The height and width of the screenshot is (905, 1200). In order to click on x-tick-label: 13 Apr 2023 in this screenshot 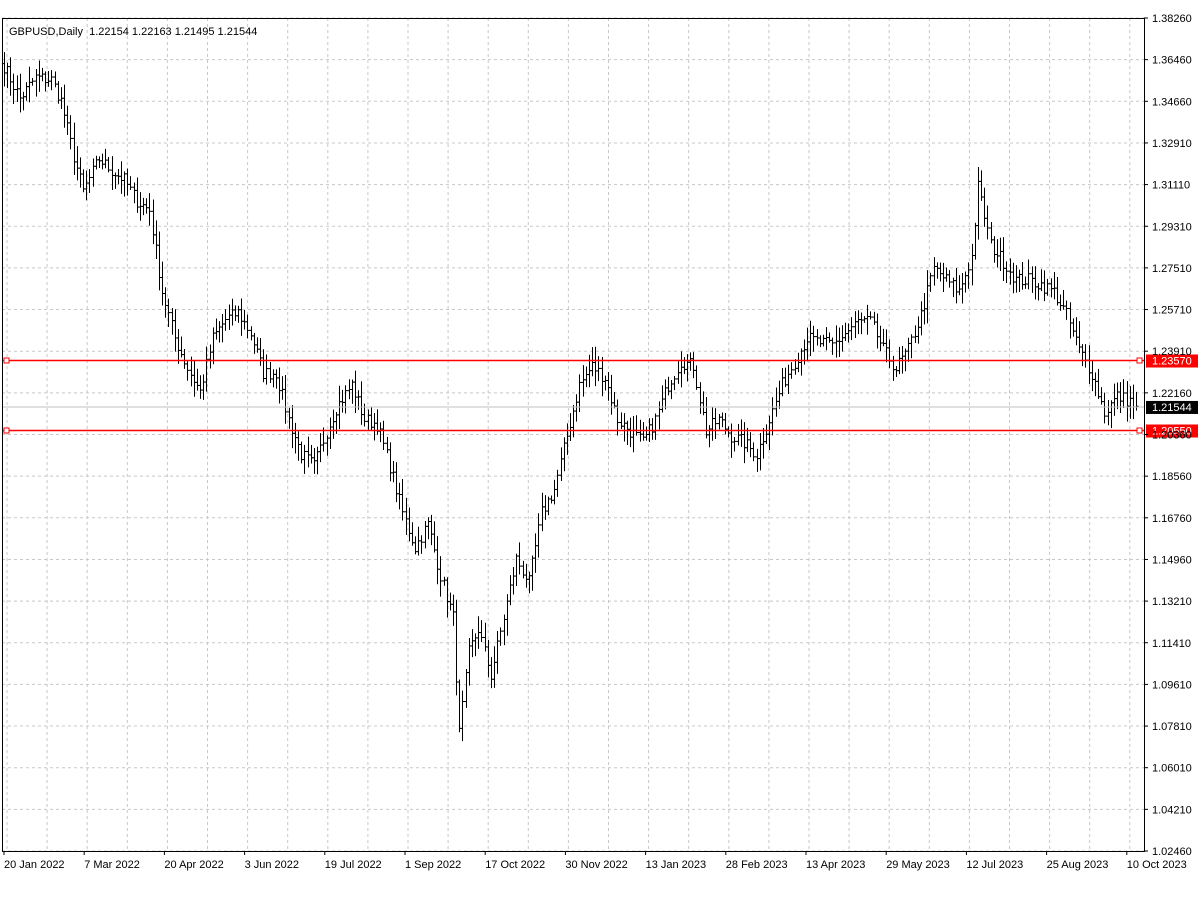, I will do `click(835, 865)`.